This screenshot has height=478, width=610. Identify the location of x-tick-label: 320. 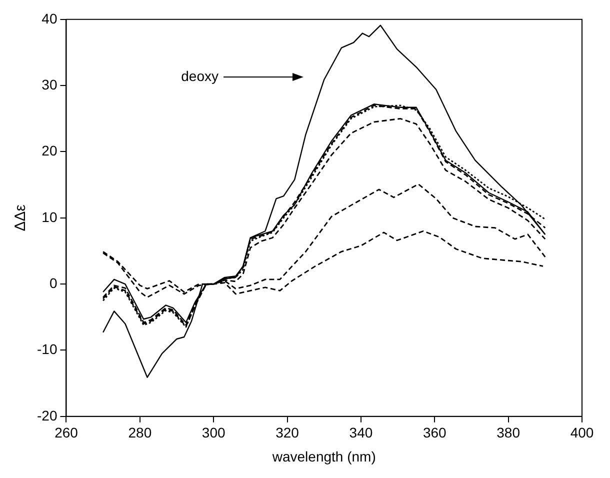
(288, 432).